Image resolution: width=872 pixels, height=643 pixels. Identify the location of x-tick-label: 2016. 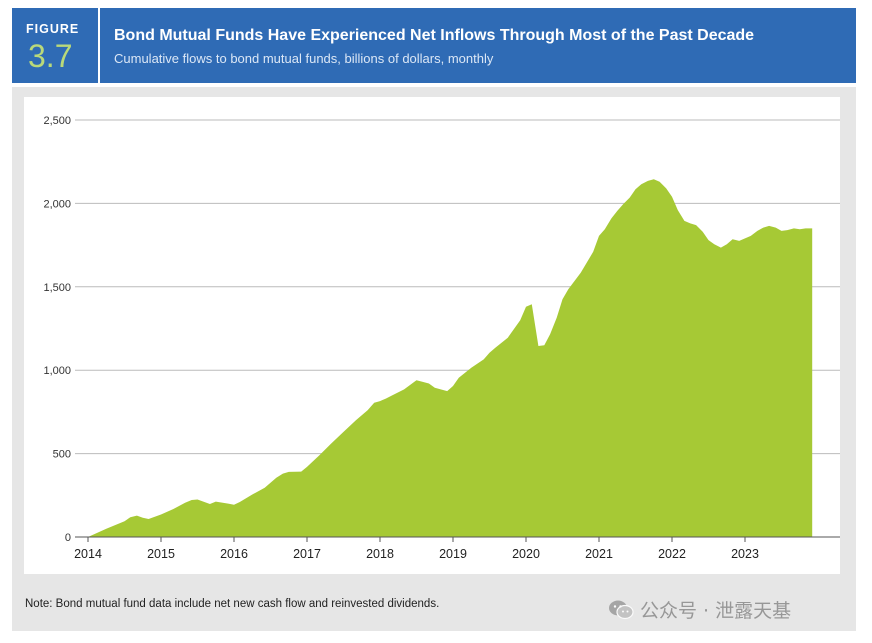
(234, 554).